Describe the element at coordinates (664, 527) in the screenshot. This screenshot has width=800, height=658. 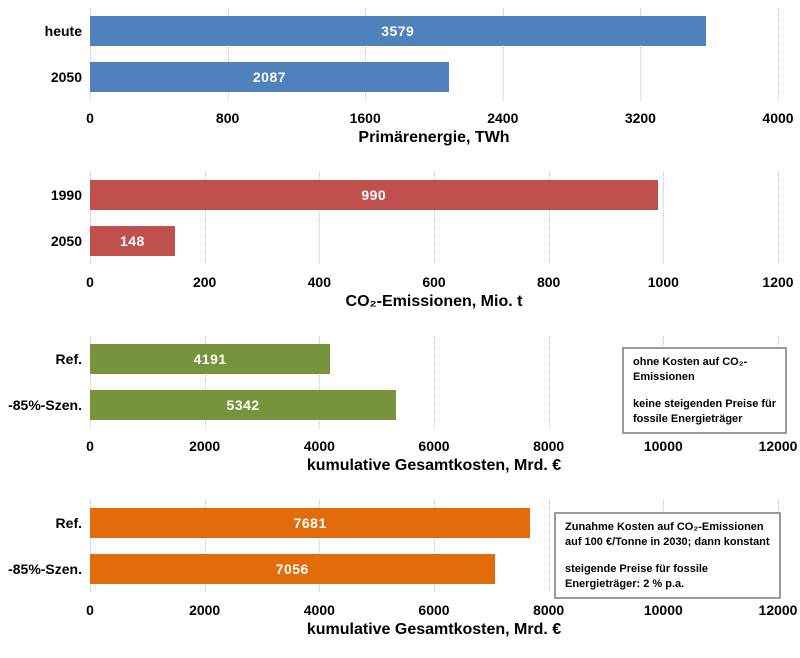
I see `note-line: Zunahme Kosten auf CO₂-Emissionen` at that location.